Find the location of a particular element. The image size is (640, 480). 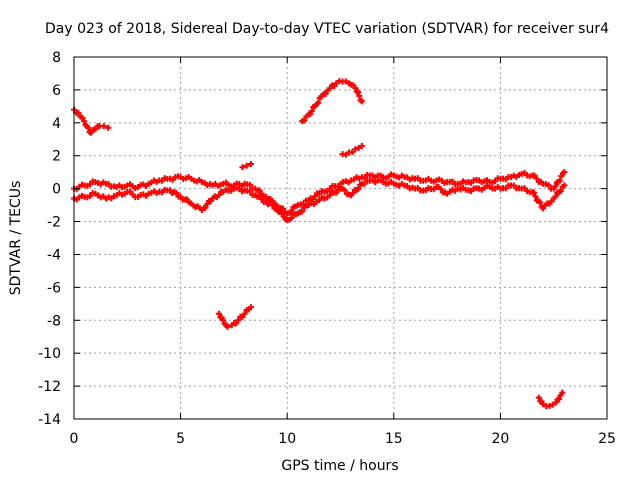

x-axis-label: GPS time / hours is located at coordinates (339, 466).